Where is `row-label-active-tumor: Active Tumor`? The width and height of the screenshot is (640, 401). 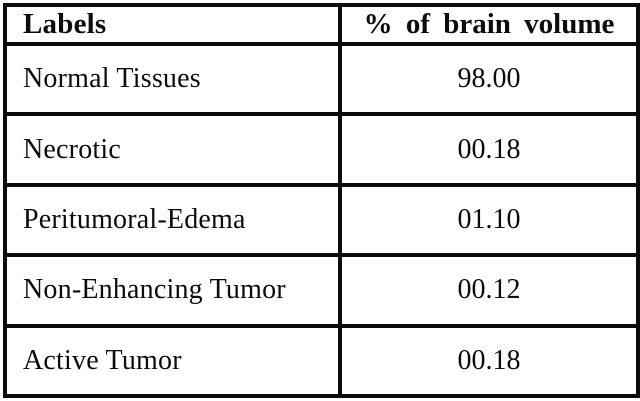 row-label-active-tumor: Active Tumor is located at coordinates (172, 361).